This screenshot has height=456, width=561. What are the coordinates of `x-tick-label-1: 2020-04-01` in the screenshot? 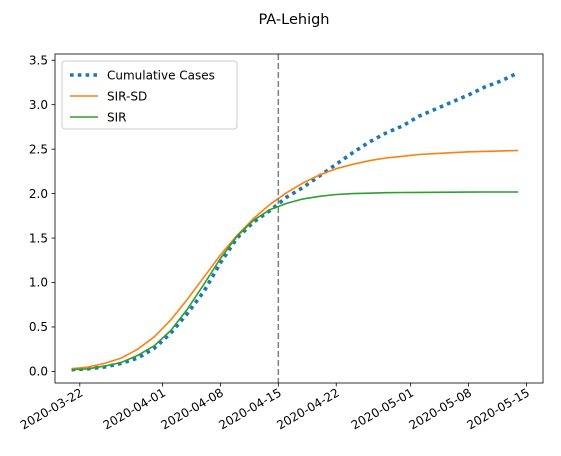 It's located at (134, 408).